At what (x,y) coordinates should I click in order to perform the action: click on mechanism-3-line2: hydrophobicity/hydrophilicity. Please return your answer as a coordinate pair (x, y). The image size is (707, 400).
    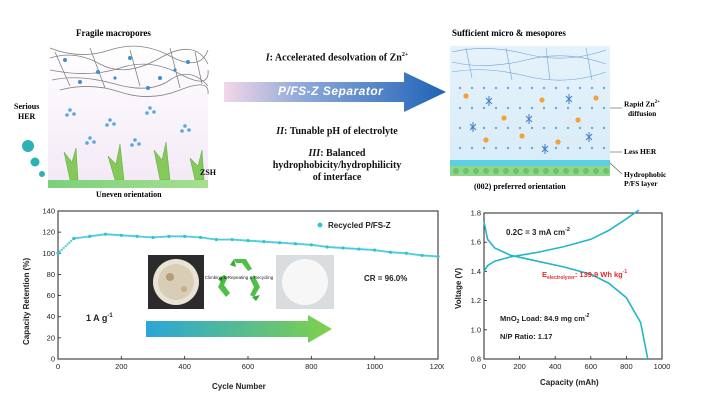
    Looking at the image, I should click on (337, 165).